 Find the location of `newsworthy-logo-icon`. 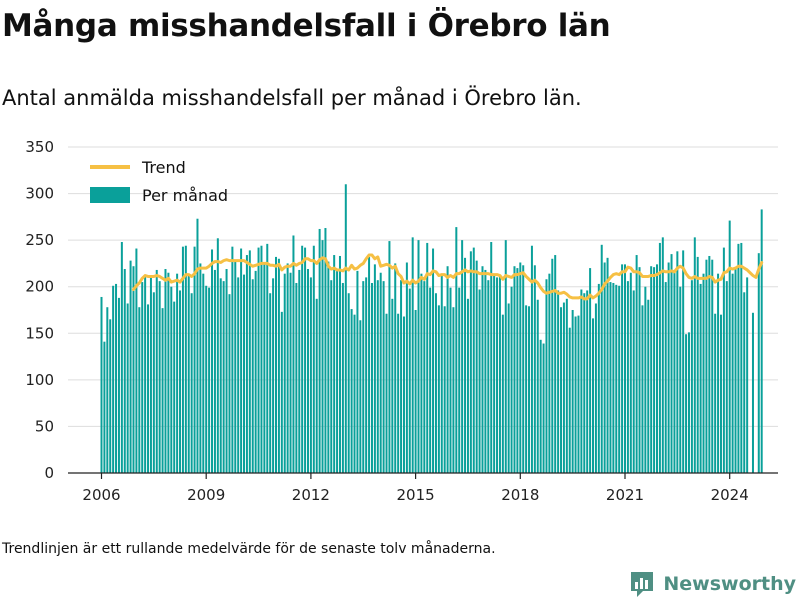

newsworthy-logo-icon is located at coordinates (642, 584).